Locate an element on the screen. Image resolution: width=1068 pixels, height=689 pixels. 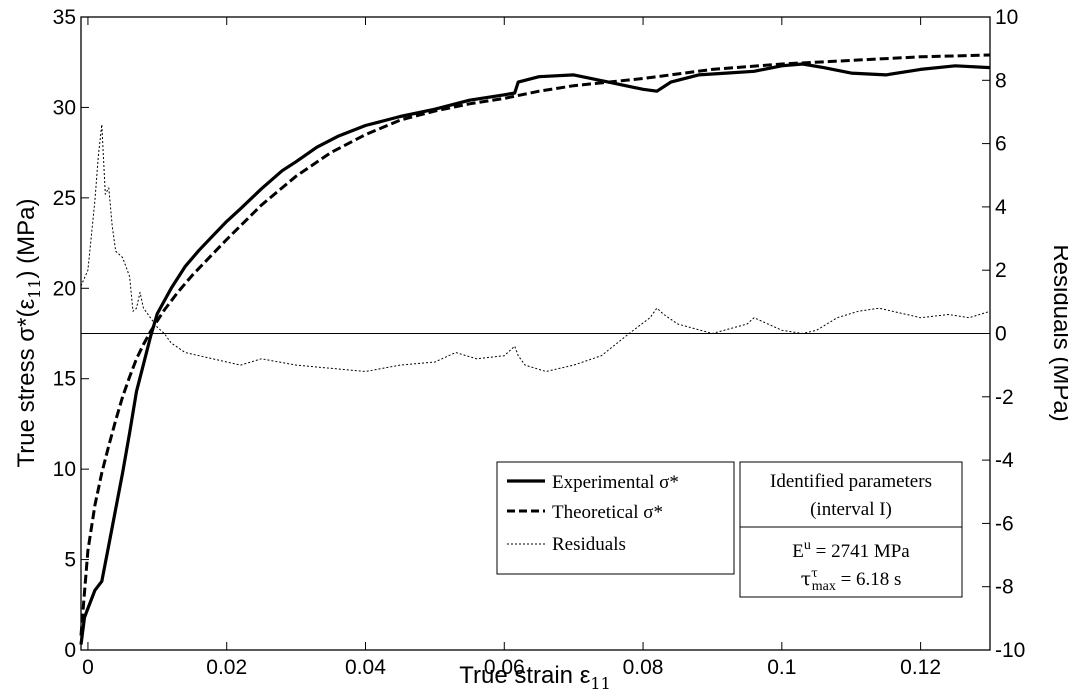
y-left-tick-label: 35 is located at coordinates (64, 17).